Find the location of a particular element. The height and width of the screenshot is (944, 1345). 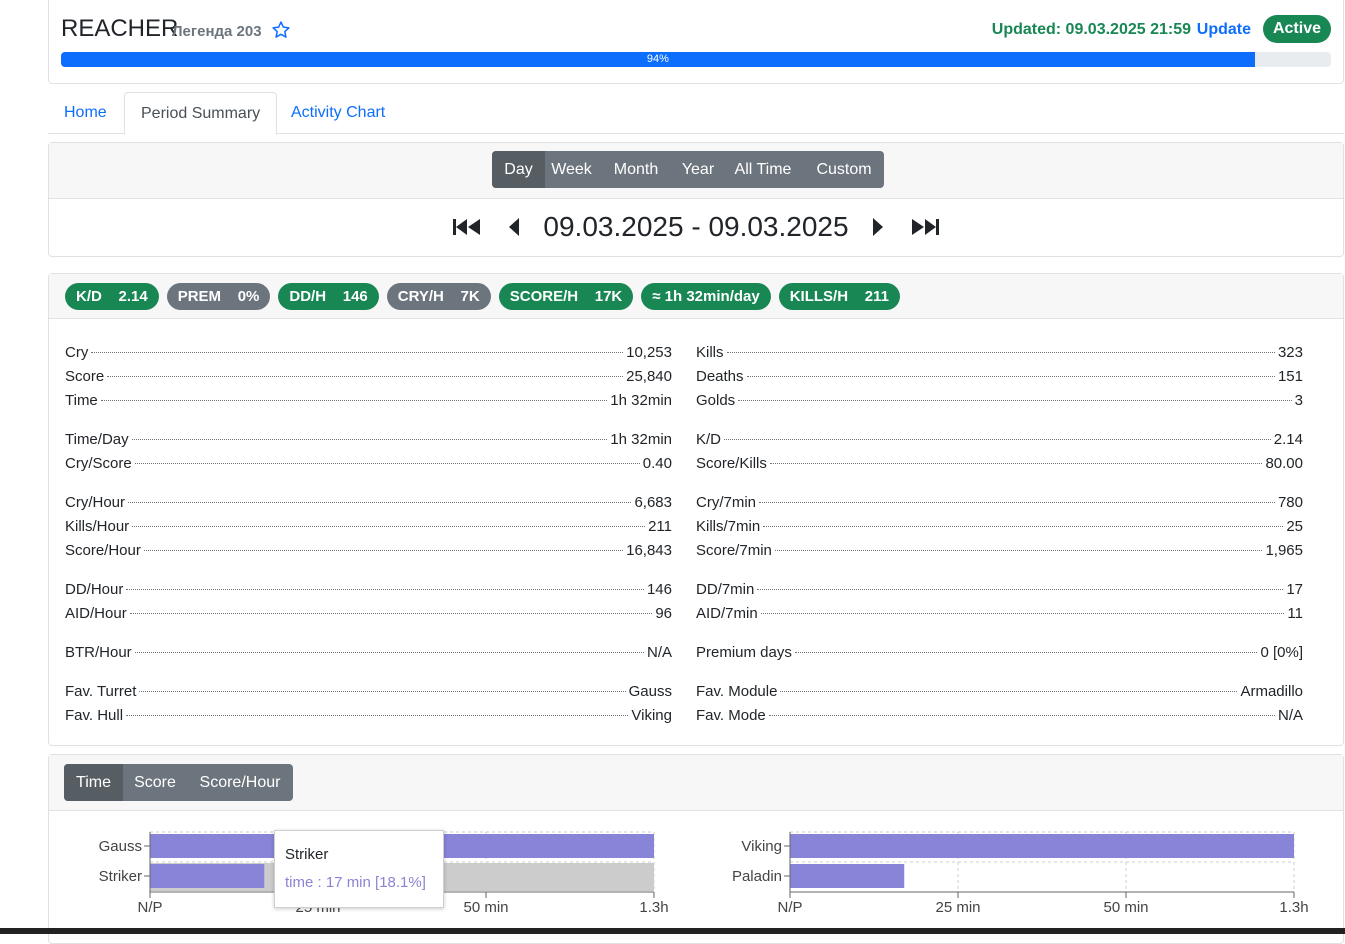

stat-value: 80.00 is located at coordinates (1284, 463).